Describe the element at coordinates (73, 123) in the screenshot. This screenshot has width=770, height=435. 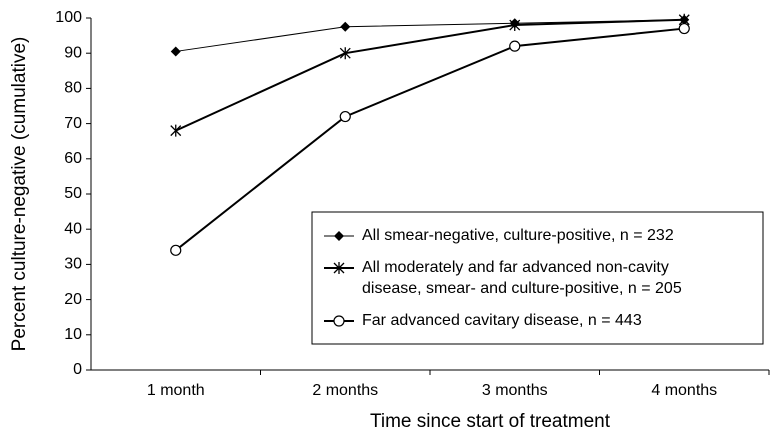
I see `y-tick-label: 70` at that location.